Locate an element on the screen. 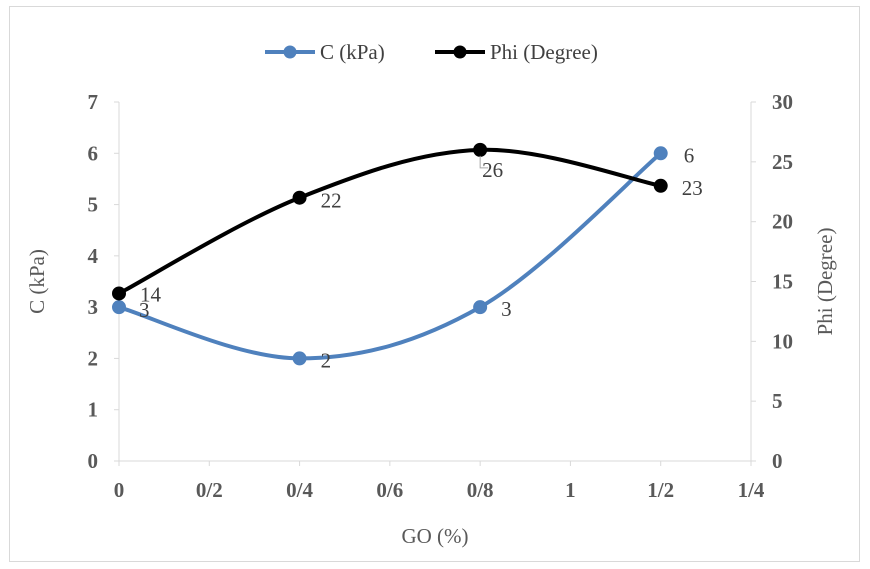 The image size is (870, 569). y-right-tick-label: 25 is located at coordinates (782, 162).